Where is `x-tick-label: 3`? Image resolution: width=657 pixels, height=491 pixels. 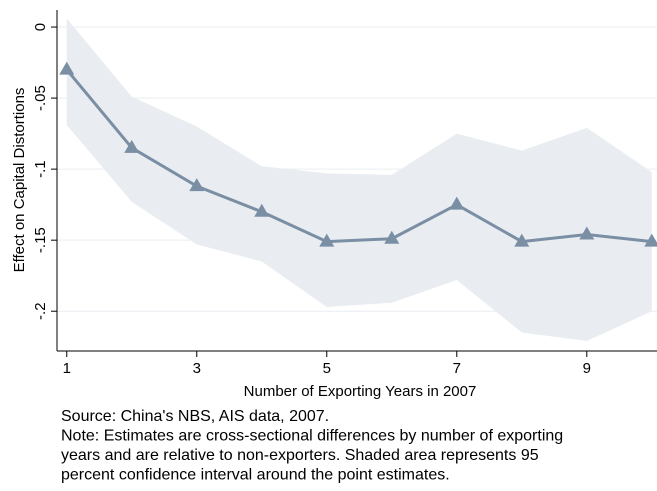
x-tick-label: 3 is located at coordinates (197, 368).